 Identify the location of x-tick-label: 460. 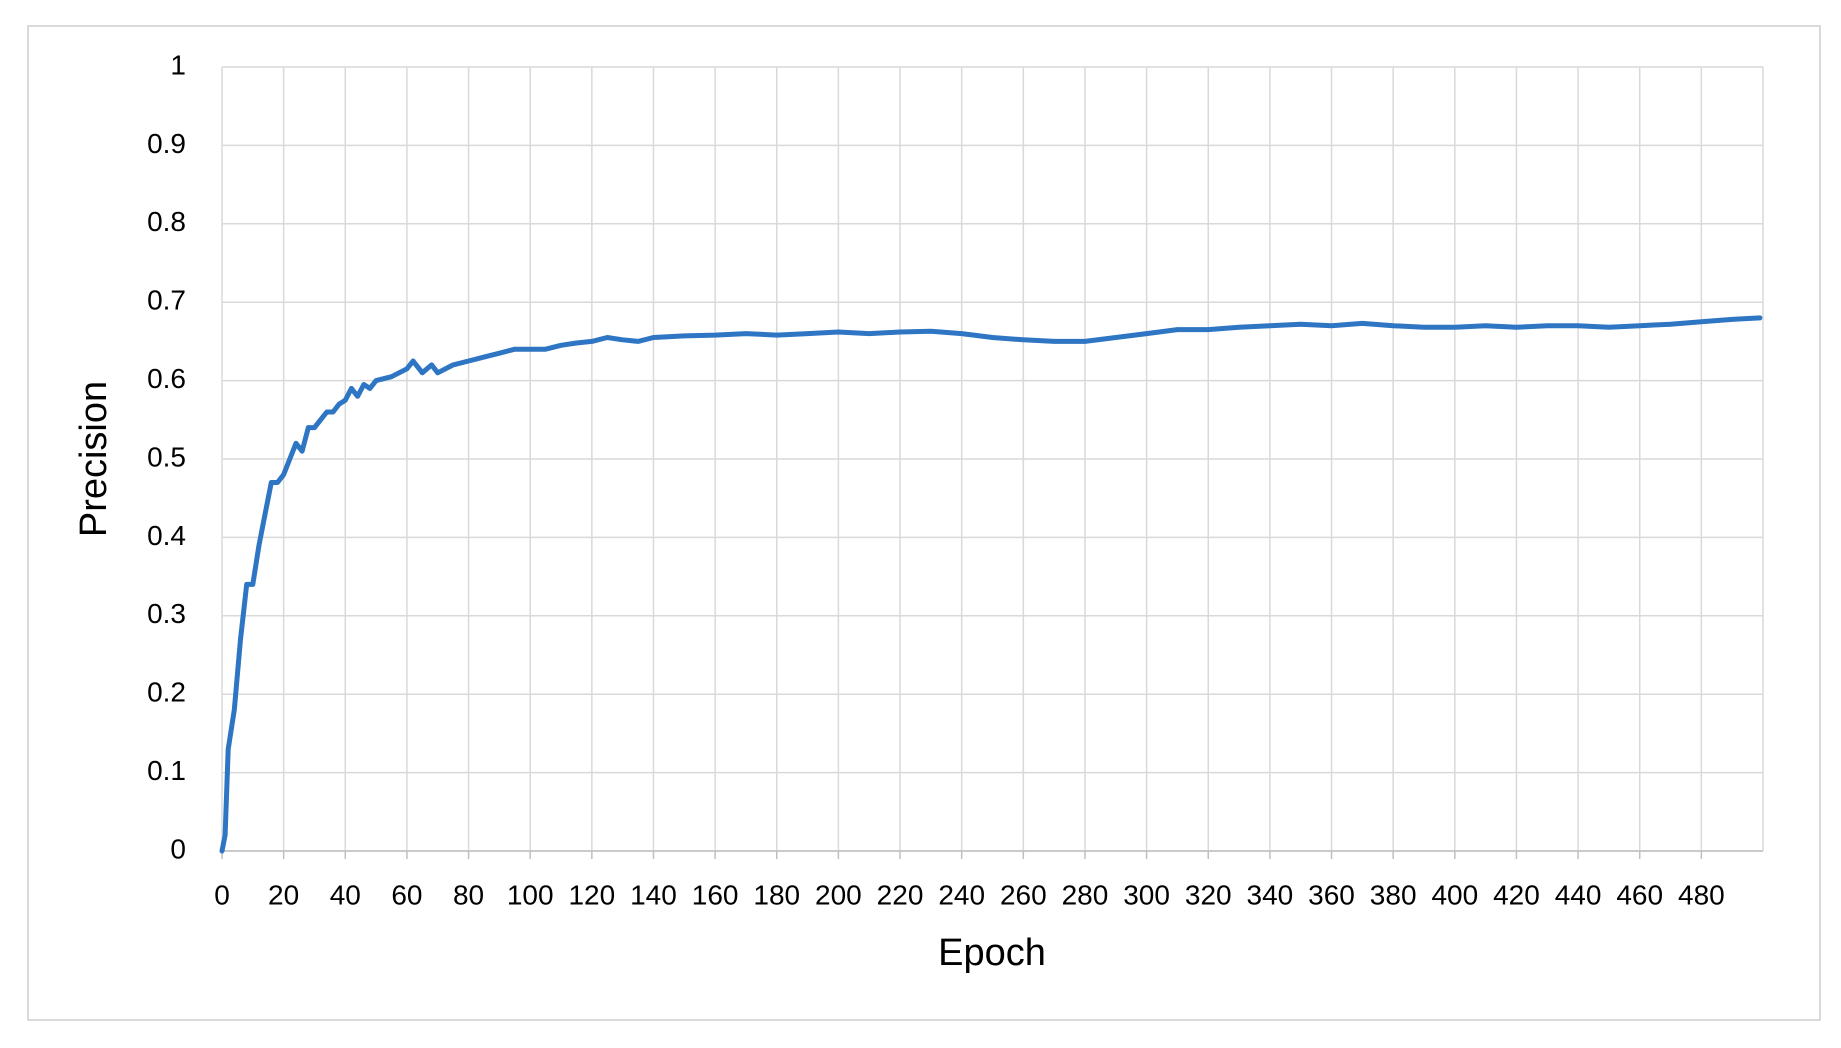
(1639, 894).